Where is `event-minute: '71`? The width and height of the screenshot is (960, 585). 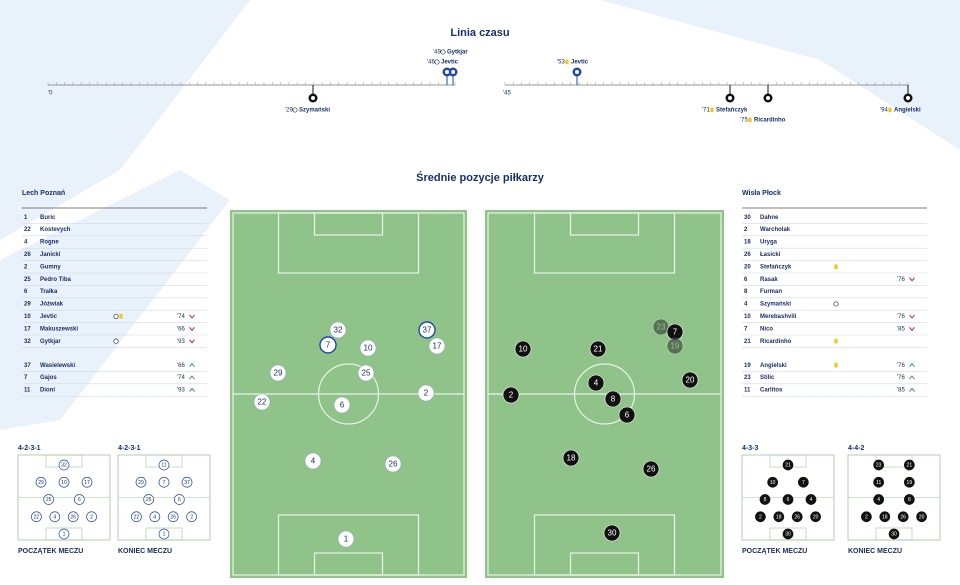
event-minute: '71 is located at coordinates (706, 111).